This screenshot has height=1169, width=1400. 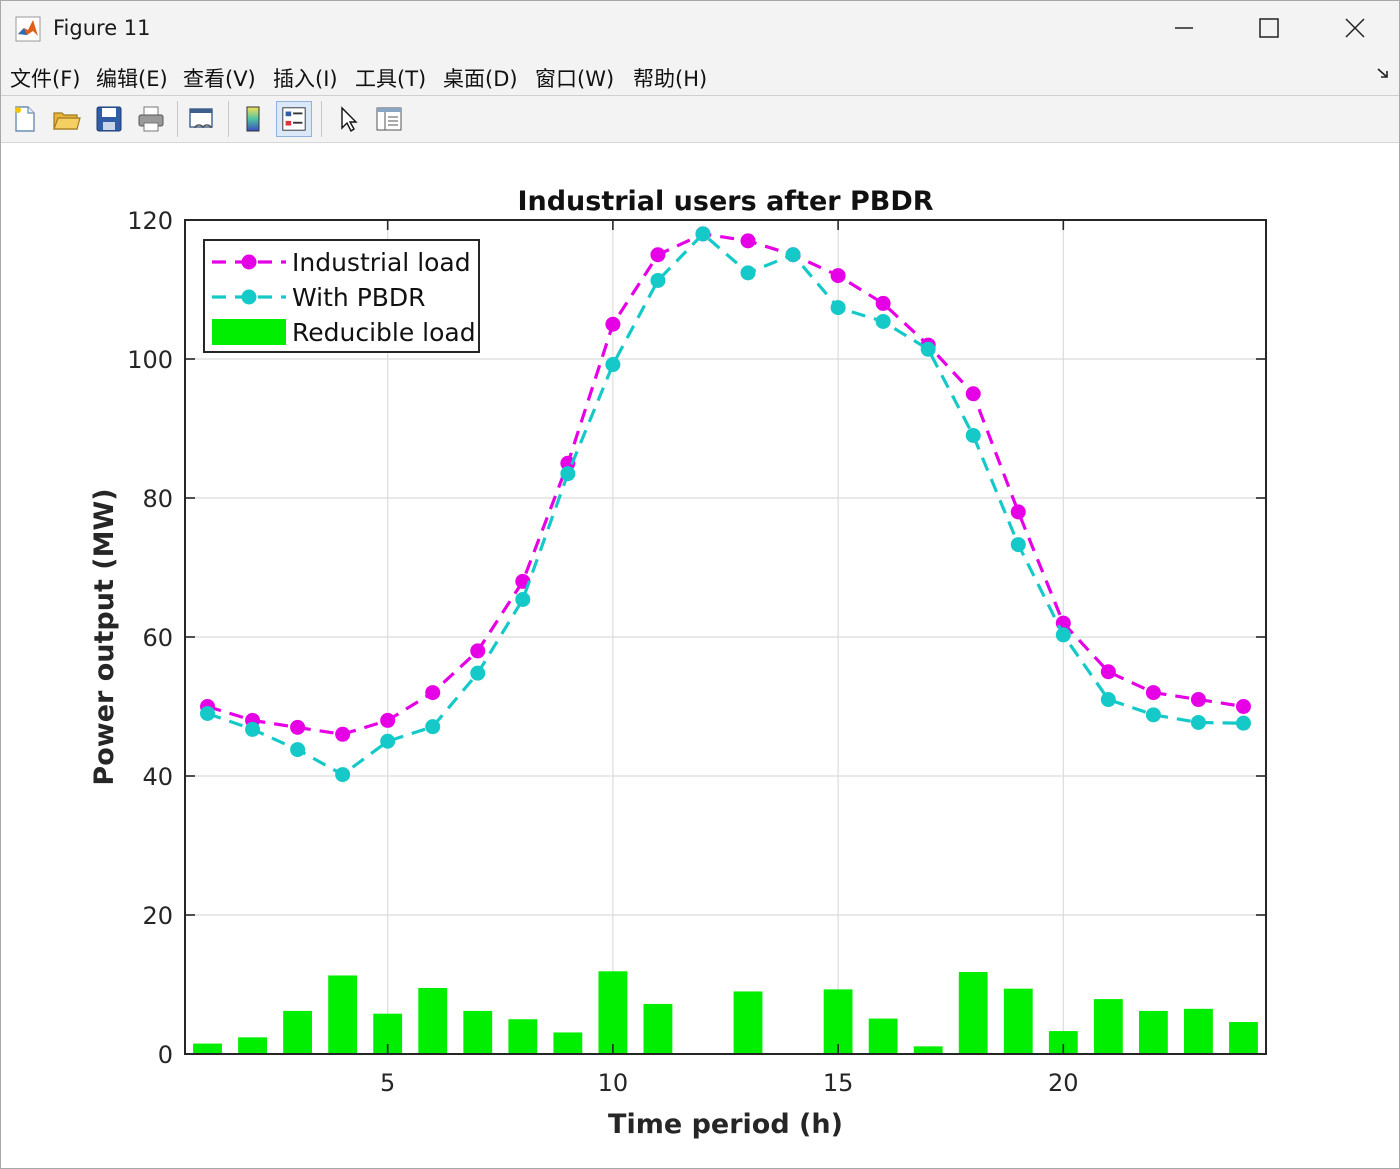 I want to click on property-inspector-icon, so click(x=389, y=119).